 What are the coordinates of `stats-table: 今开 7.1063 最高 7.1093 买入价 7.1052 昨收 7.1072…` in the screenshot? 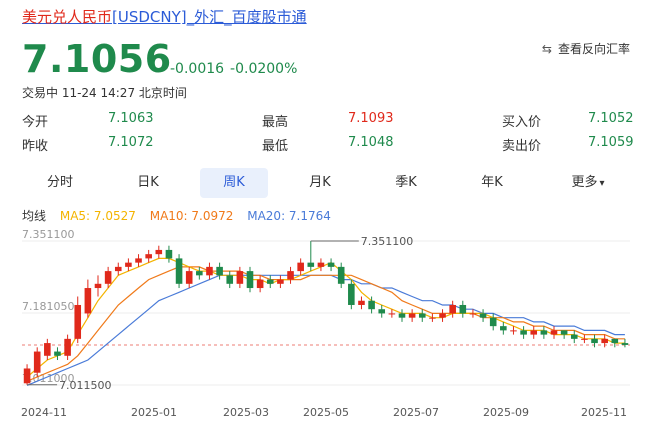 It's located at (328, 135).